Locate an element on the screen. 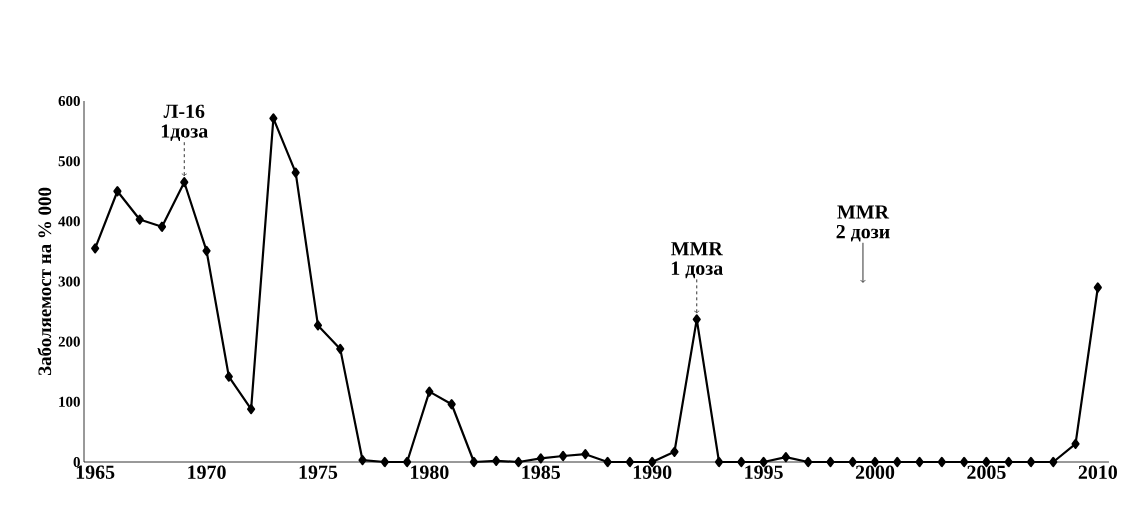 Image resolution: width=1137 pixels, height=522 pixels. y-tick-label: 600 is located at coordinates (69, 101).